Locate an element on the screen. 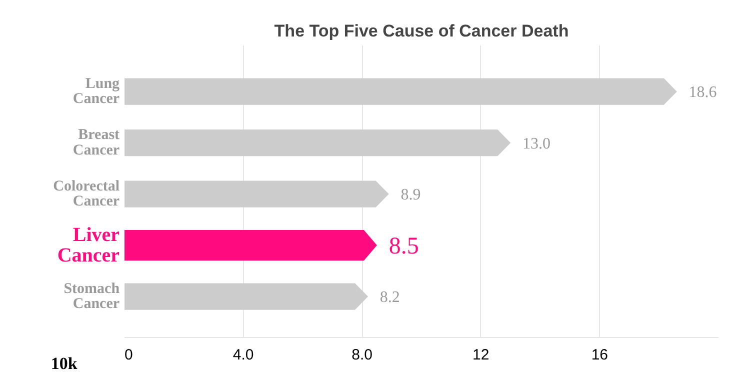 Image resolution: width=730 pixels, height=382 pixels. data-label: 13.0 is located at coordinates (536, 143).